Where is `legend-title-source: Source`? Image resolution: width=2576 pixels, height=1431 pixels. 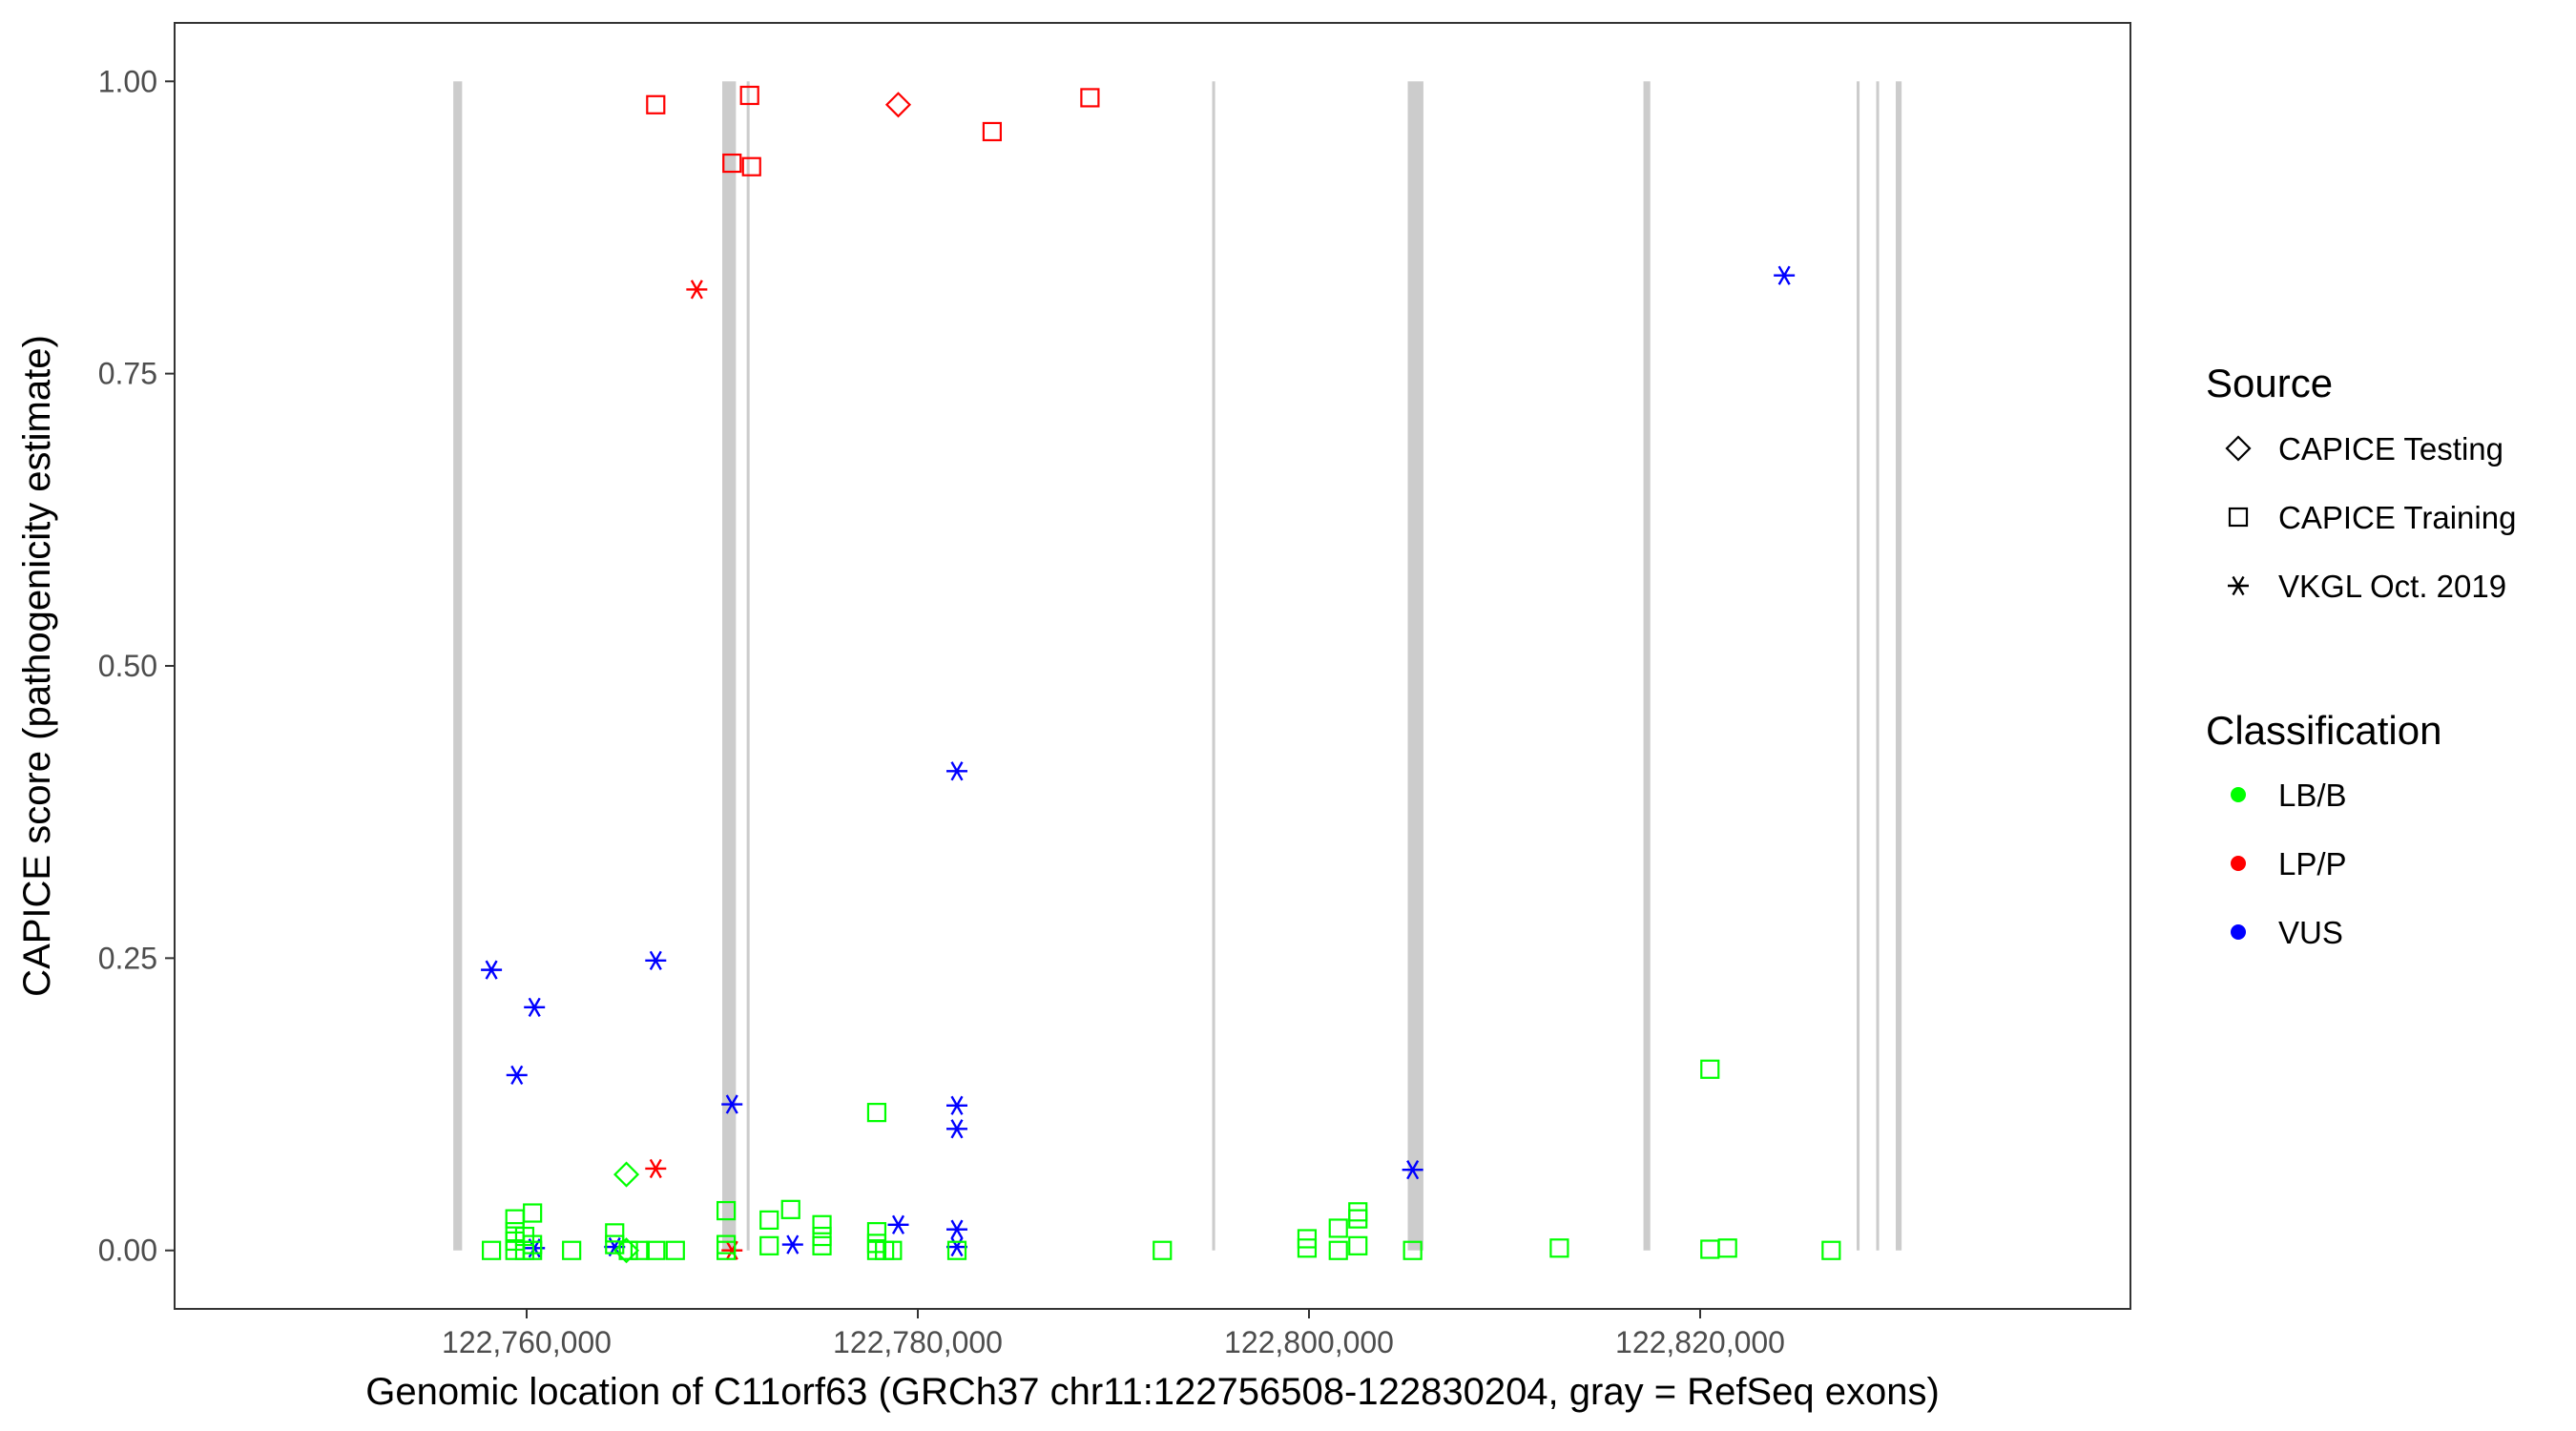 legend-title-source: Source is located at coordinates (2269, 383).